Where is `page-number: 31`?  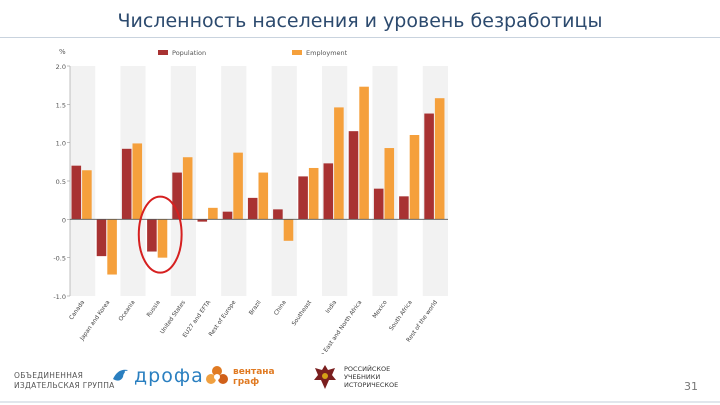 page-number: 31 is located at coordinates (691, 386).